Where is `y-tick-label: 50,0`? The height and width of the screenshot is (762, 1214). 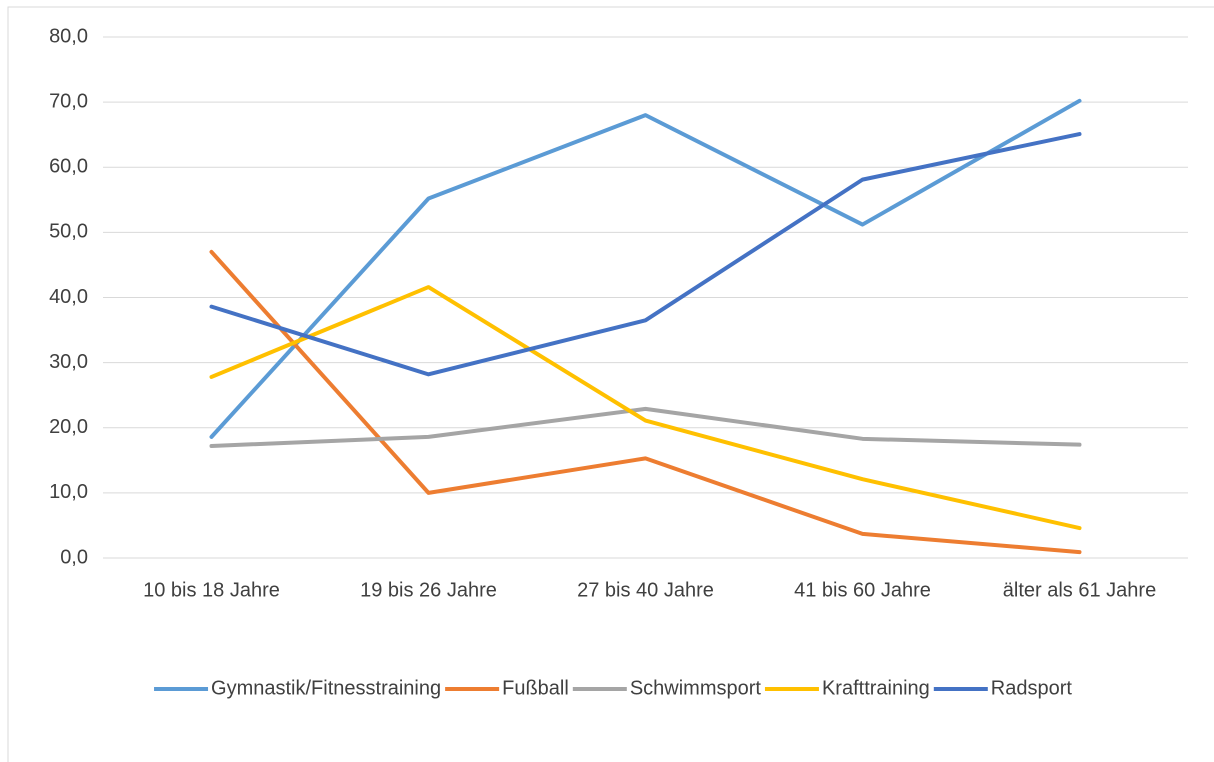 y-tick-label: 50,0 is located at coordinates (68, 232).